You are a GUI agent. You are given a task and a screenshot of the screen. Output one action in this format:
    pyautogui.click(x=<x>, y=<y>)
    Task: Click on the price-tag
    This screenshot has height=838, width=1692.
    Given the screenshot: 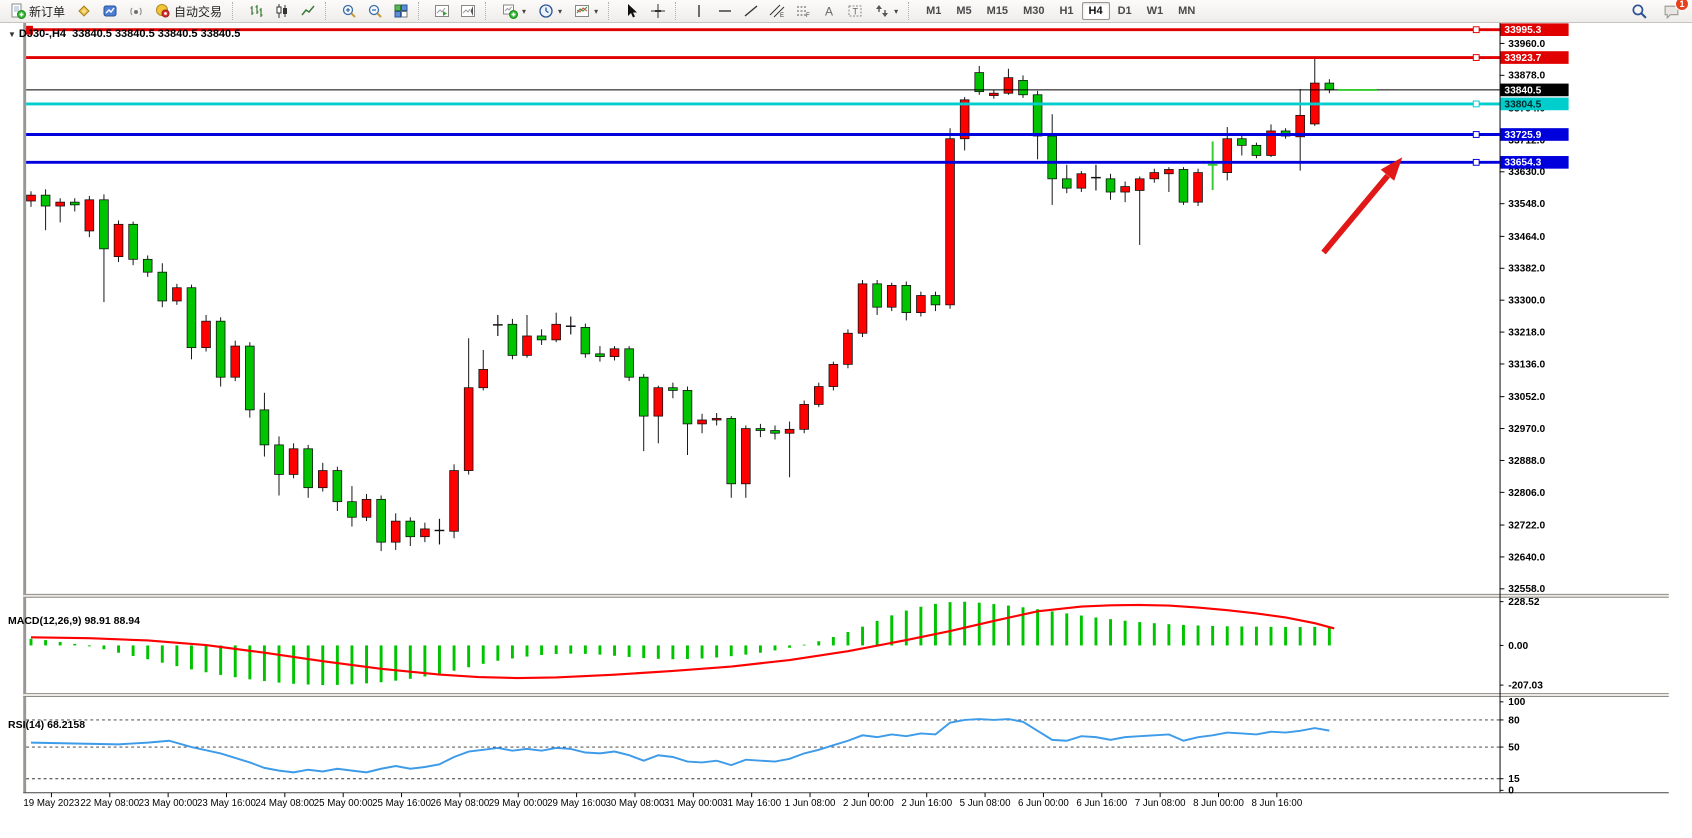 What is the action you would take?
    pyautogui.click(x=1534, y=104)
    